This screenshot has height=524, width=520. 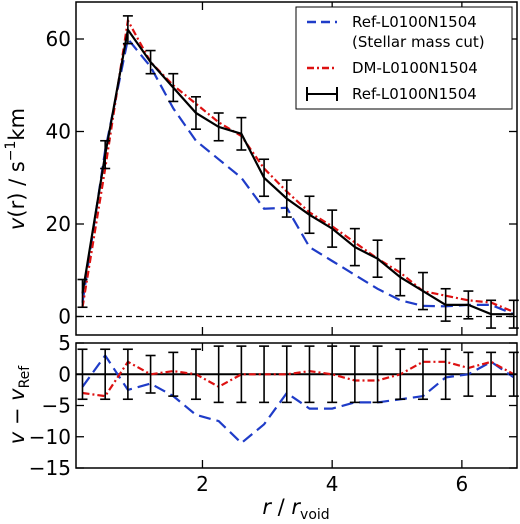 I want to click on residual-y-axis-label: v − vRef, so click(x=19, y=405).